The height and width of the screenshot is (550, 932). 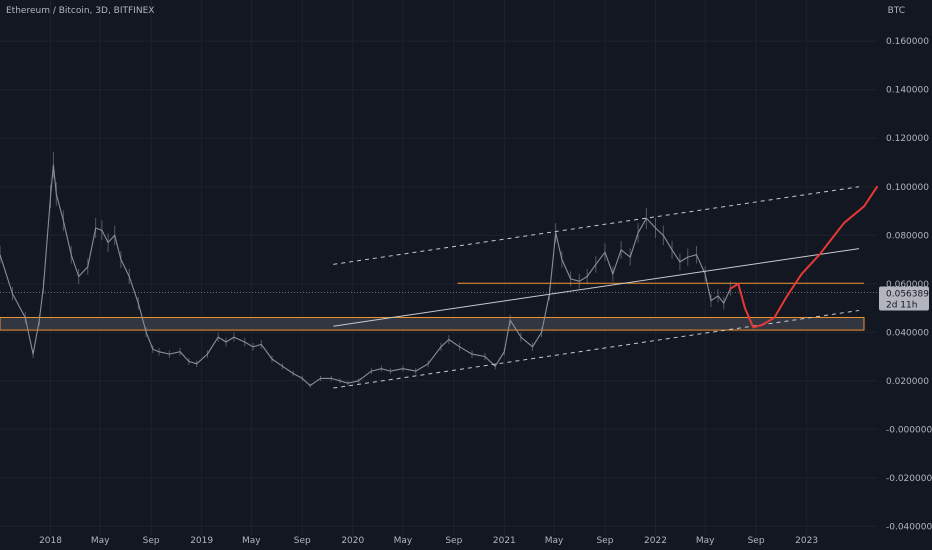 What do you see at coordinates (201, 541) in the screenshot?
I see `x-tick-label: 2019` at bounding box center [201, 541].